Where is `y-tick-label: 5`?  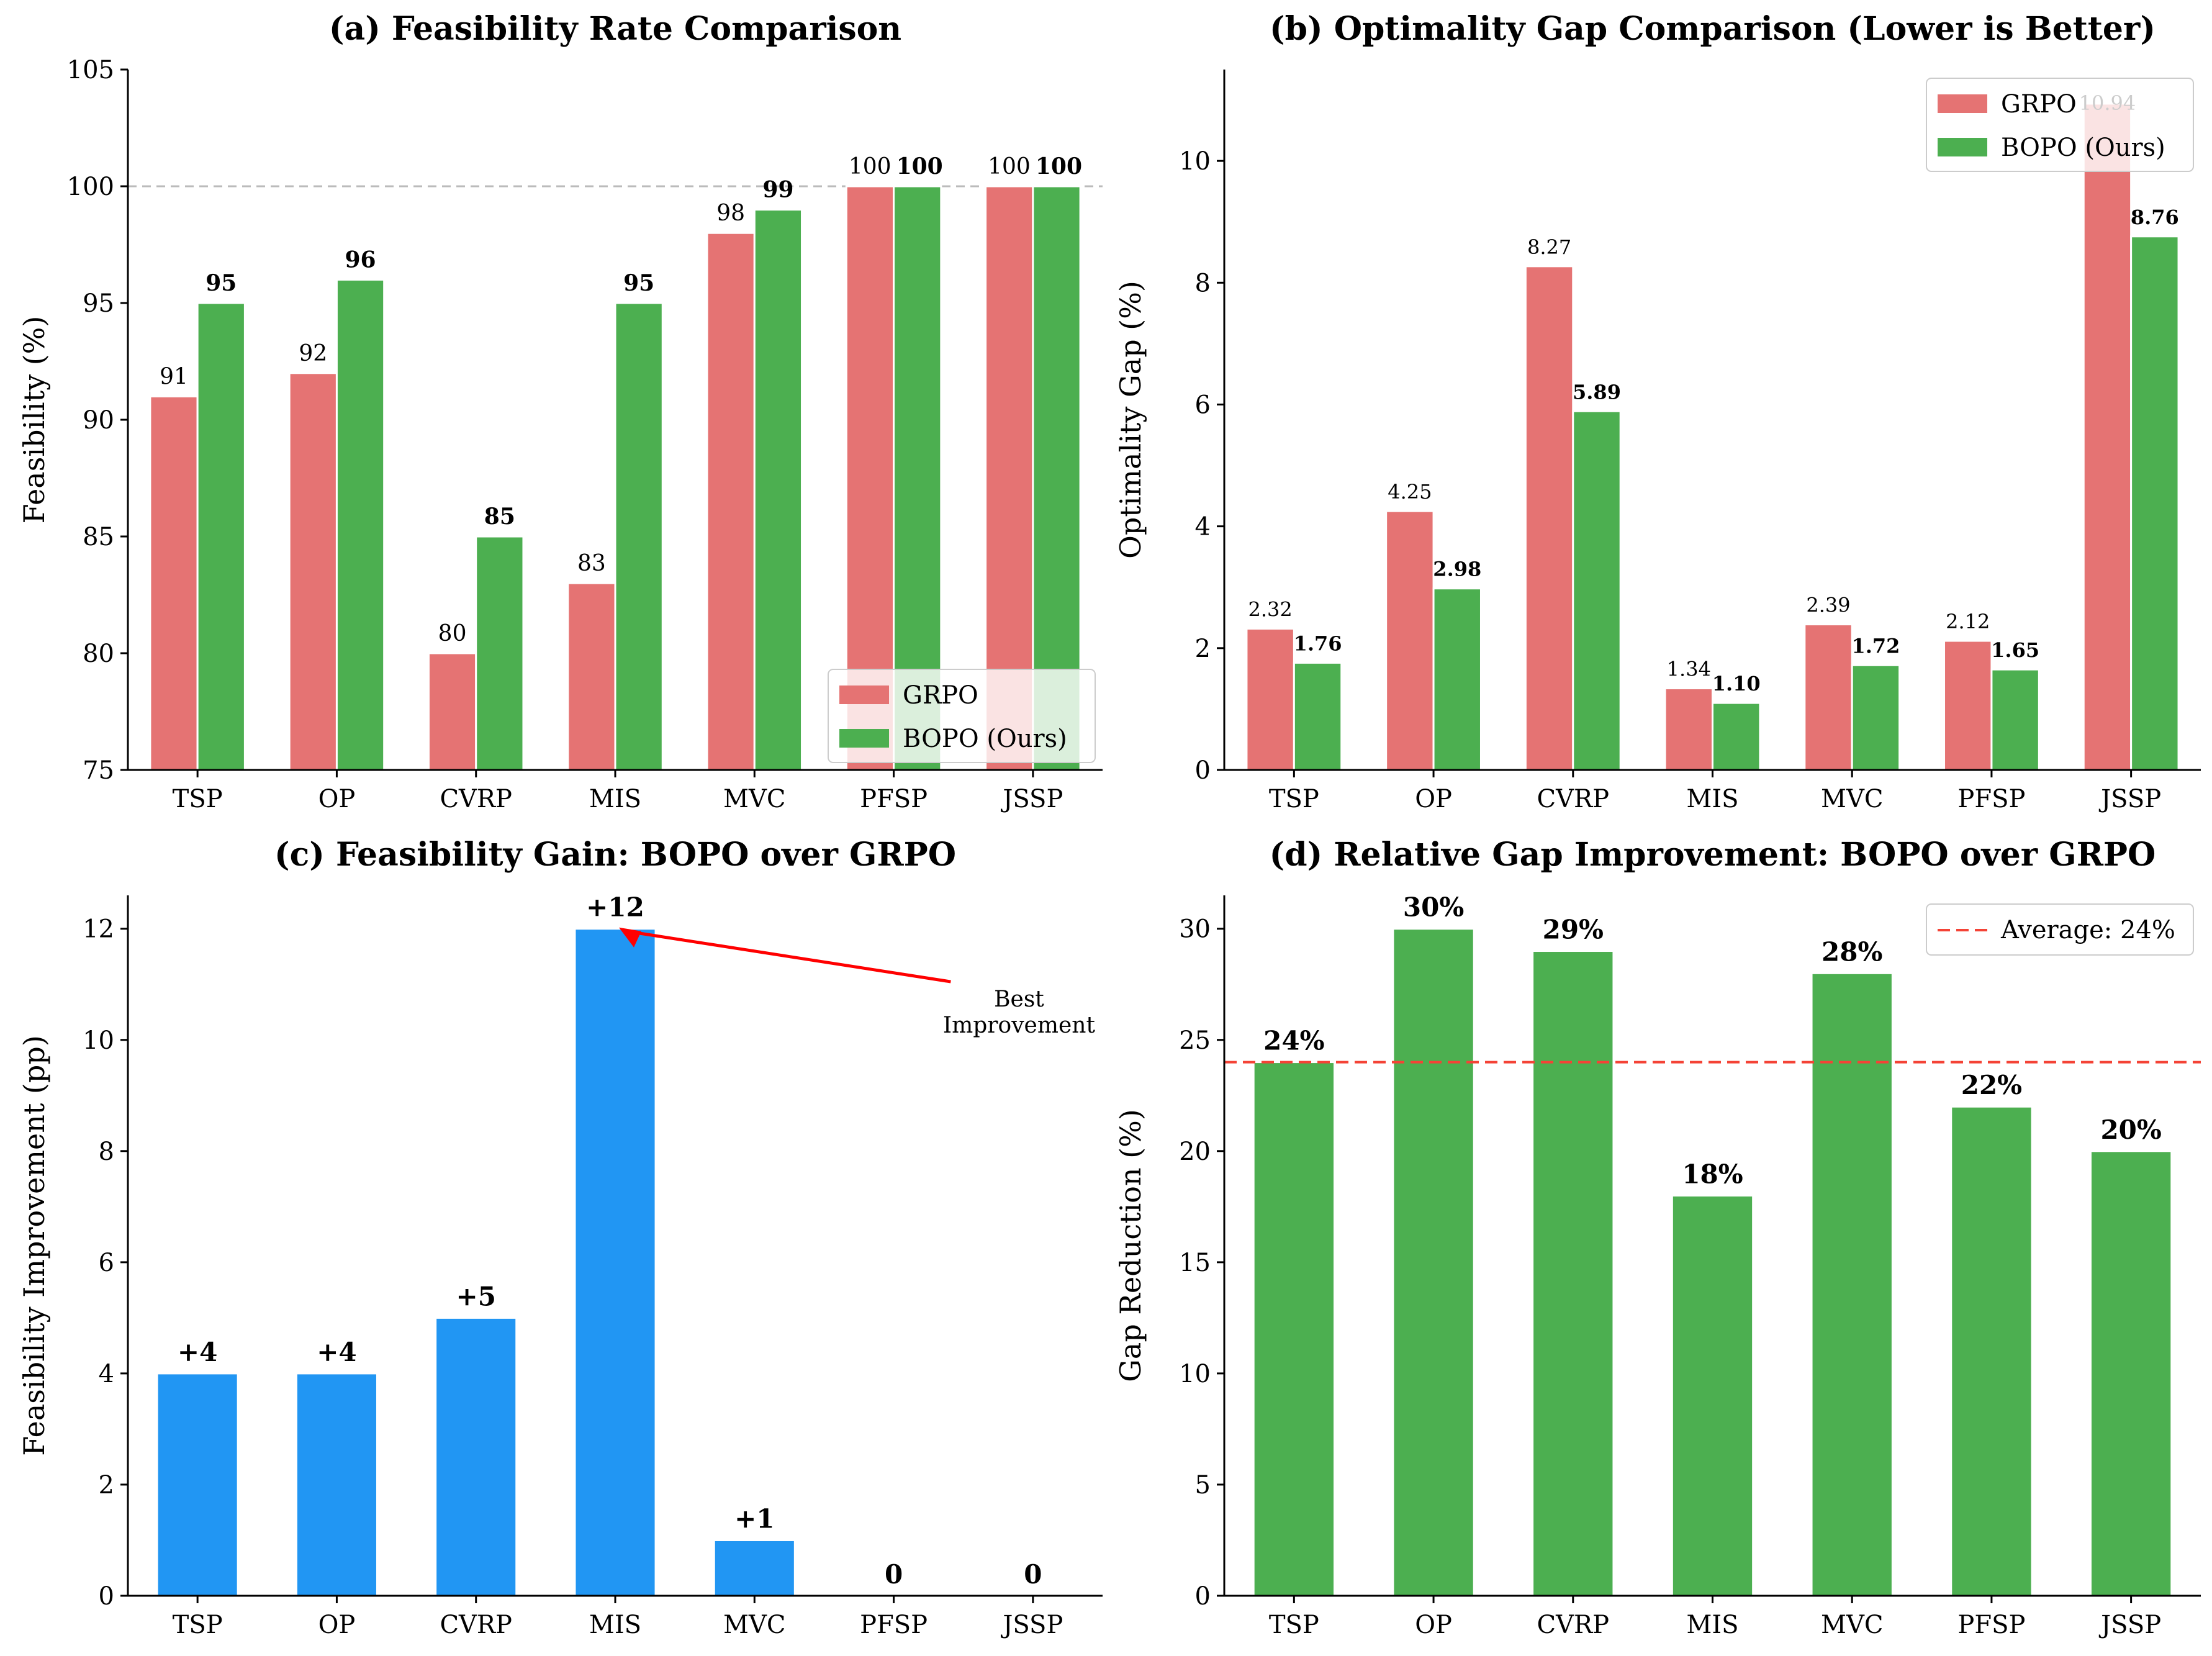
y-tick-label: 5 is located at coordinates (1203, 1485).